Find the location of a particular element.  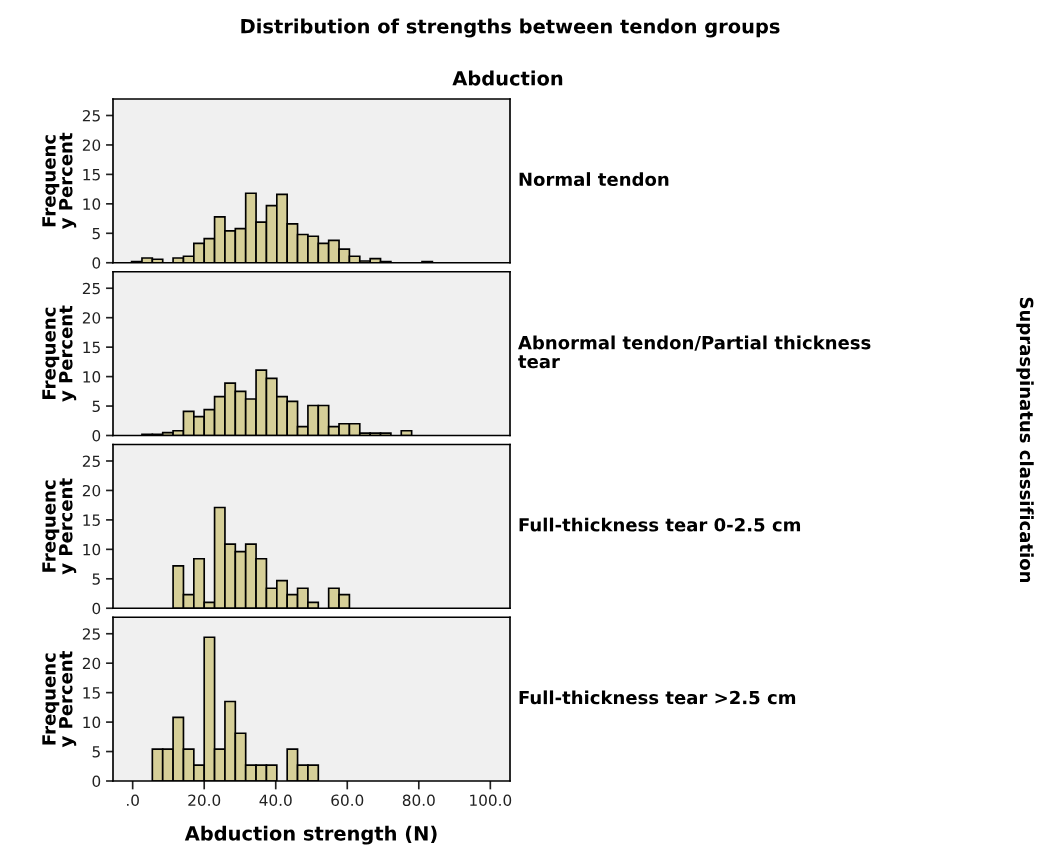

x-tick-label: 60.0 is located at coordinates (347, 800).